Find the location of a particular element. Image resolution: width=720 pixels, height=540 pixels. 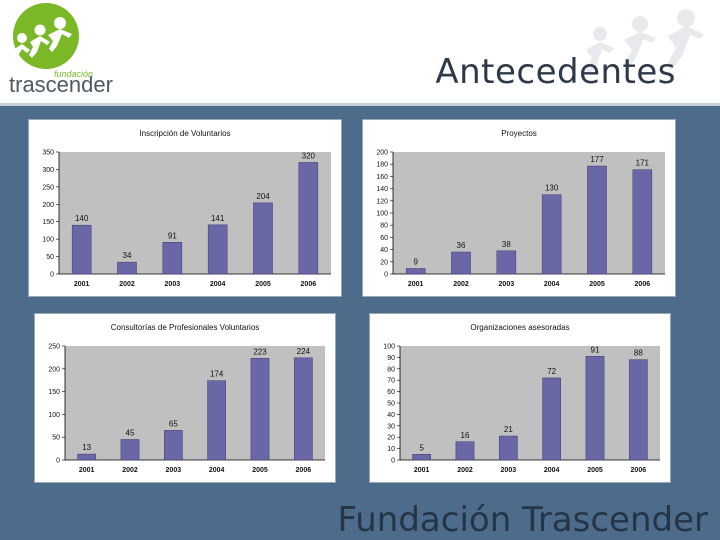

data-label: 141 is located at coordinates (218, 218).